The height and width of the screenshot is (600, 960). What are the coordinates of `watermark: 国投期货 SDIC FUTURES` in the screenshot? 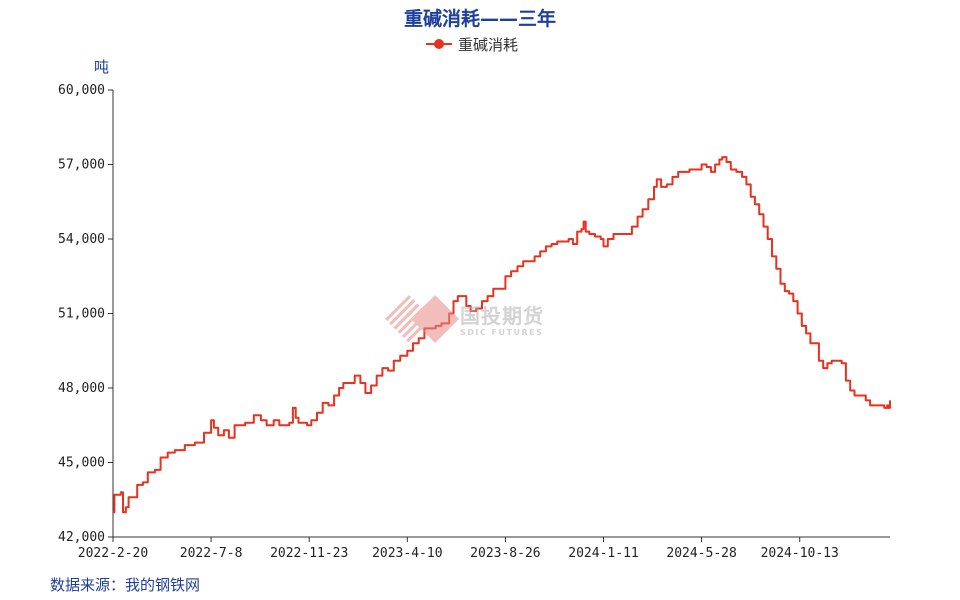 It's located at (464, 318).